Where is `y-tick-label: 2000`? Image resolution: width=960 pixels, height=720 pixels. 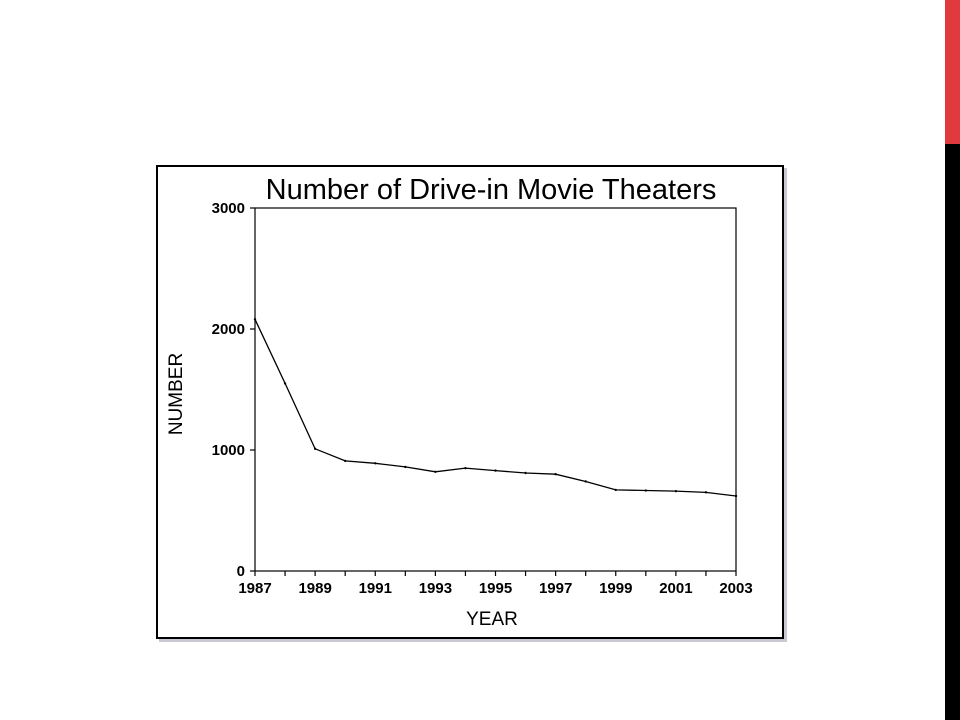
y-tick-label: 2000 is located at coordinates (228, 329).